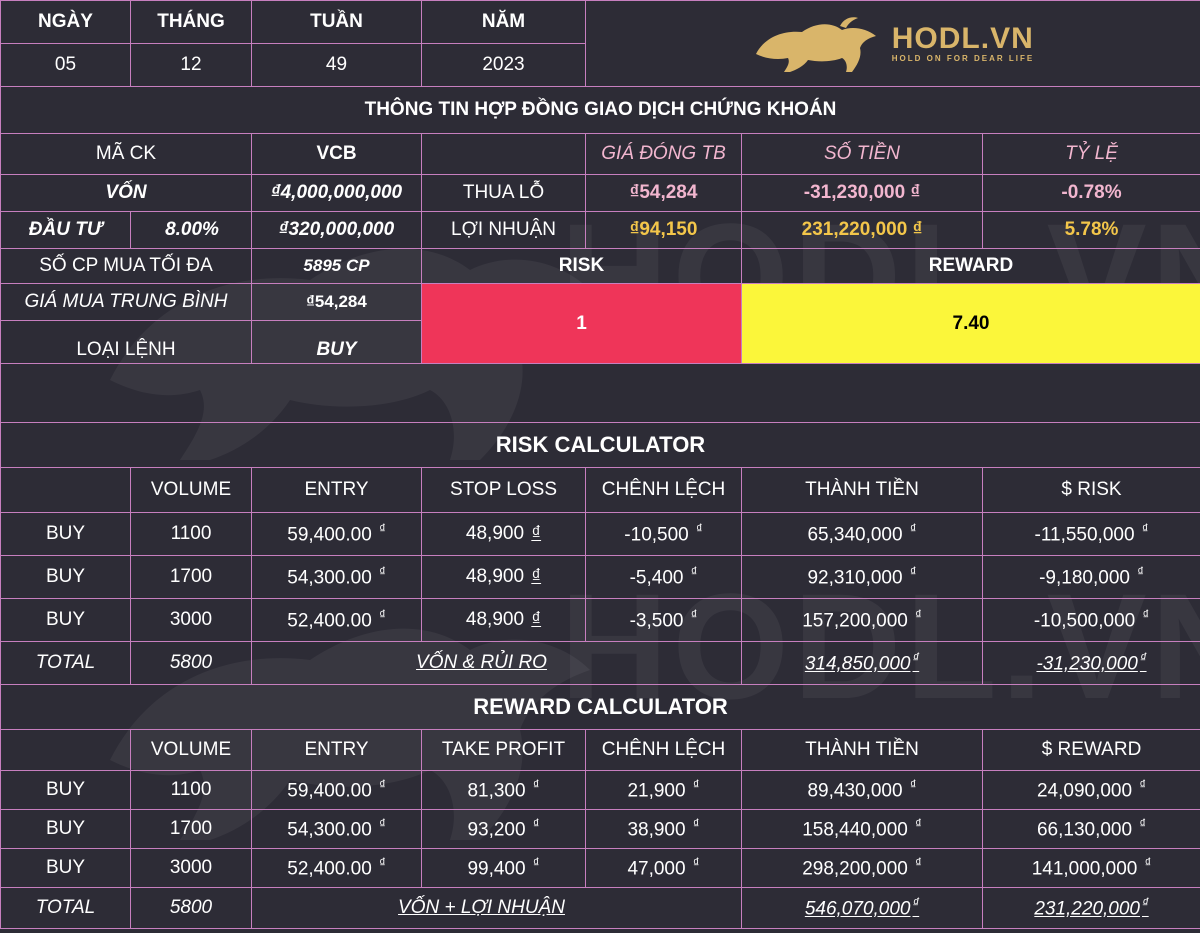  Describe the element at coordinates (862, 230) in the screenshot. I see `loi-nhuan-amount: 231,220,000 ₫` at that location.